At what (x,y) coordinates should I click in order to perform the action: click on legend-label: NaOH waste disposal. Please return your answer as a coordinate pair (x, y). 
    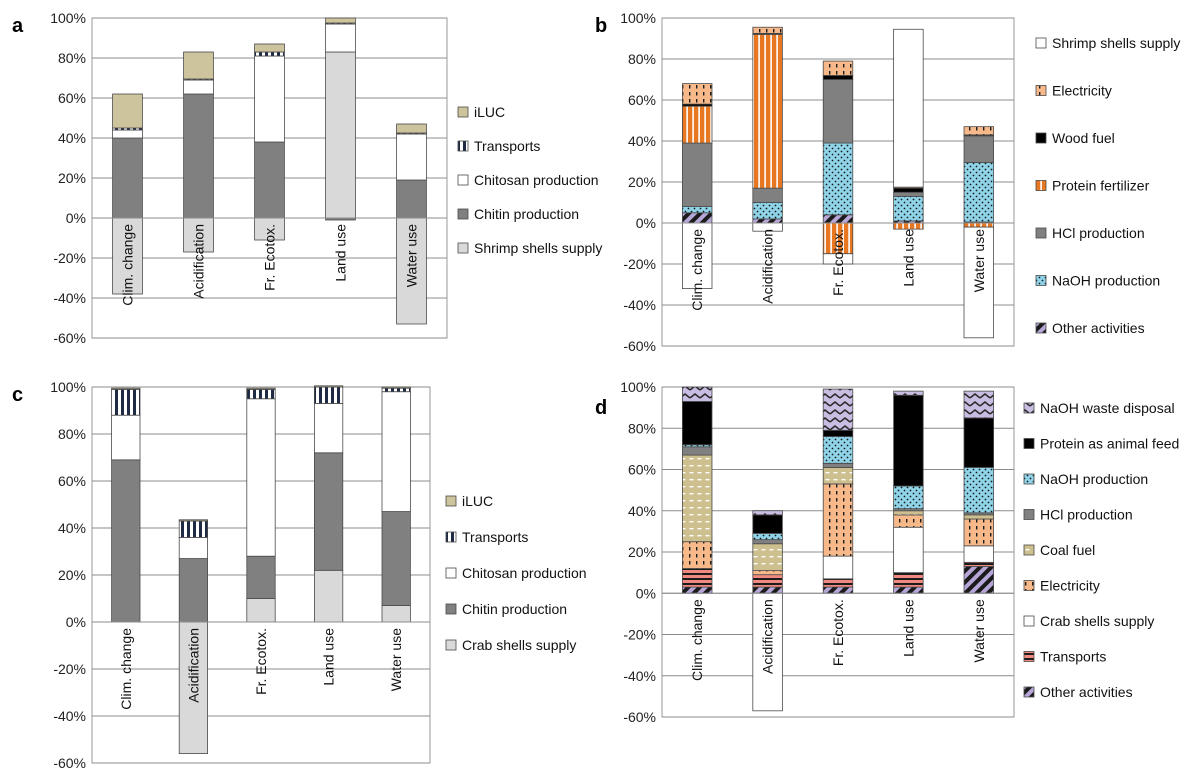
    Looking at the image, I should click on (1107, 408).